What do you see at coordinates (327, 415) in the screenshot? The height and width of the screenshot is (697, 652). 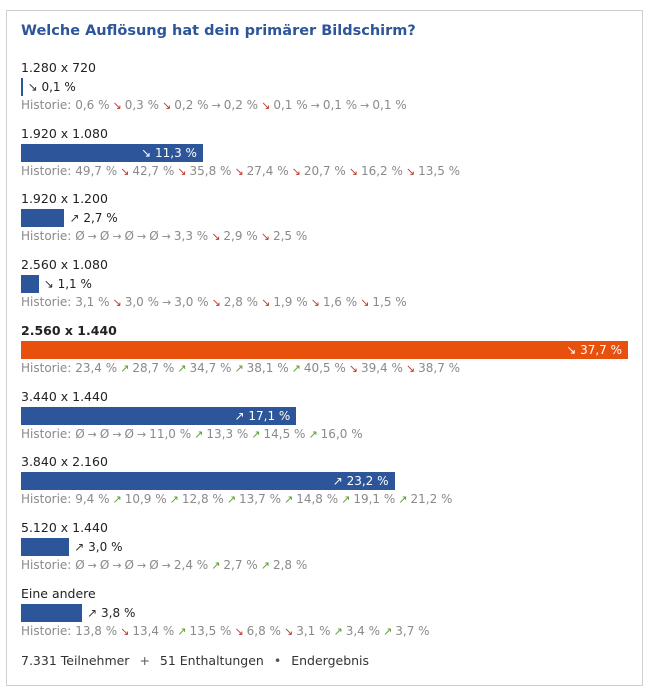 I see `bar-row: ↗ 17,1 %` at bounding box center [327, 415].